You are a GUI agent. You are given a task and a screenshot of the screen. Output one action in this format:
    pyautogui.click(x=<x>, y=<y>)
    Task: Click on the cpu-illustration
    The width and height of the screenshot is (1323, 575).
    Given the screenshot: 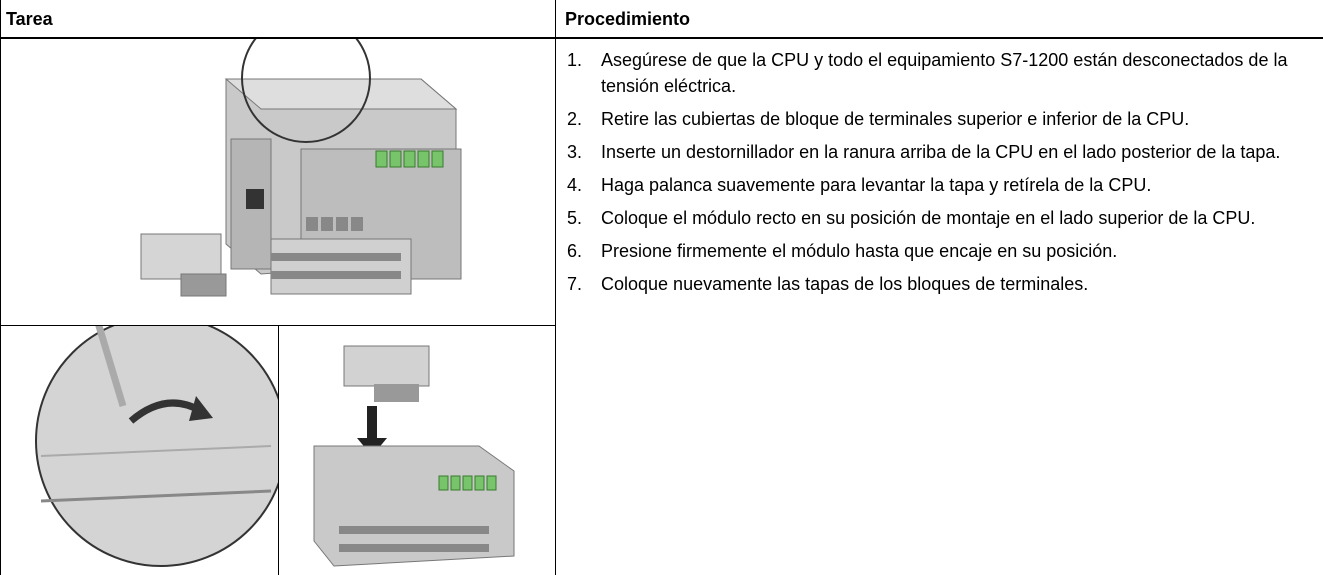 What is the action you would take?
    pyautogui.click(x=301, y=168)
    